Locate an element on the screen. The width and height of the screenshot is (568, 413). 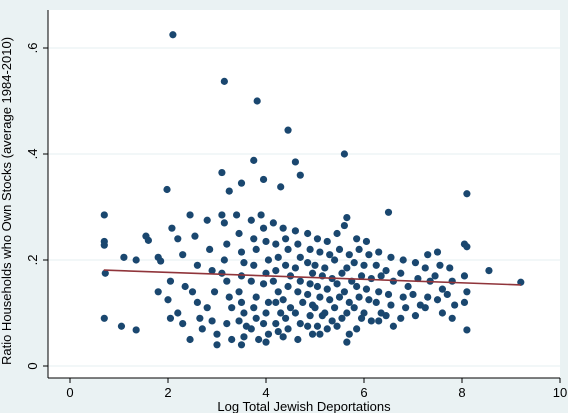
y-tick-label: .4 is located at coordinates (32, 154).